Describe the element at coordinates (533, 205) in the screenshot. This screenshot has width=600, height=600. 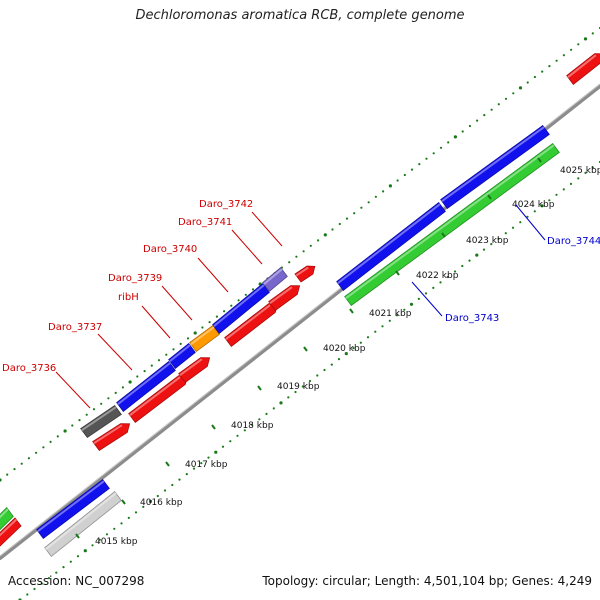
I see `scale-label: 4024 kbp` at that location.